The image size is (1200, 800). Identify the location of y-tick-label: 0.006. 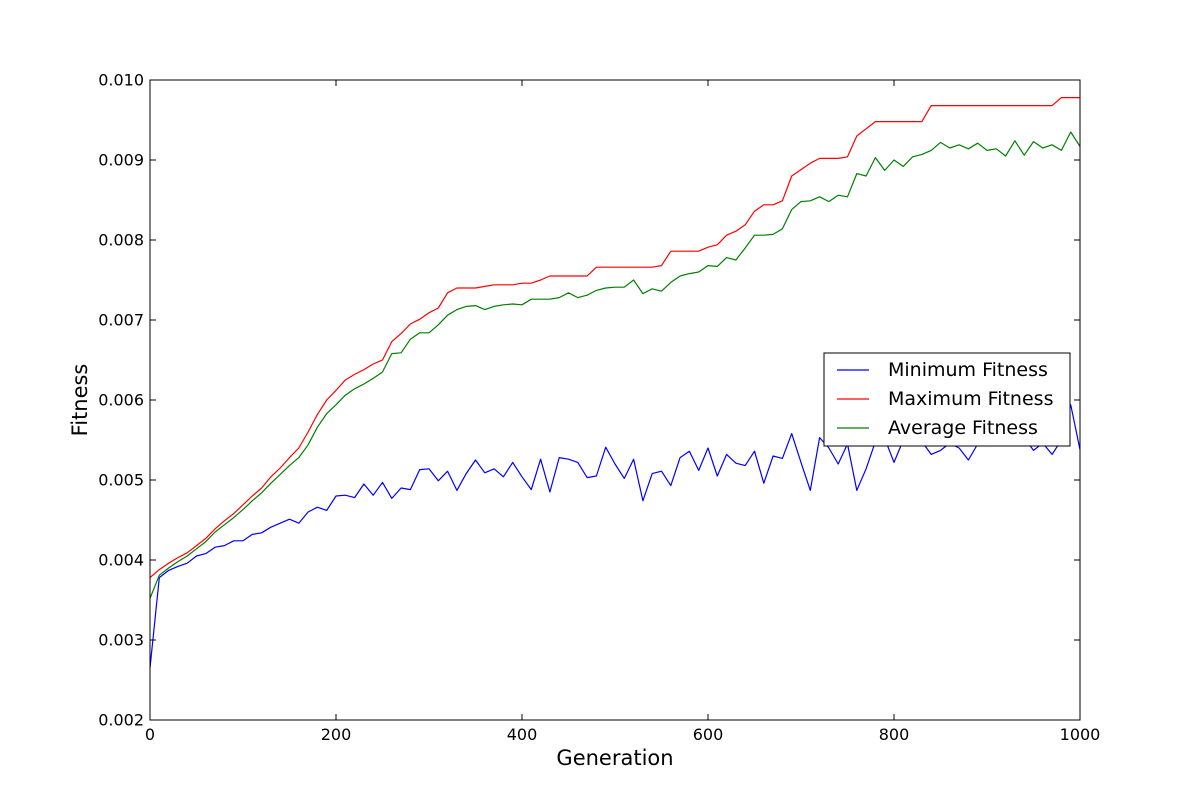
(121, 400).